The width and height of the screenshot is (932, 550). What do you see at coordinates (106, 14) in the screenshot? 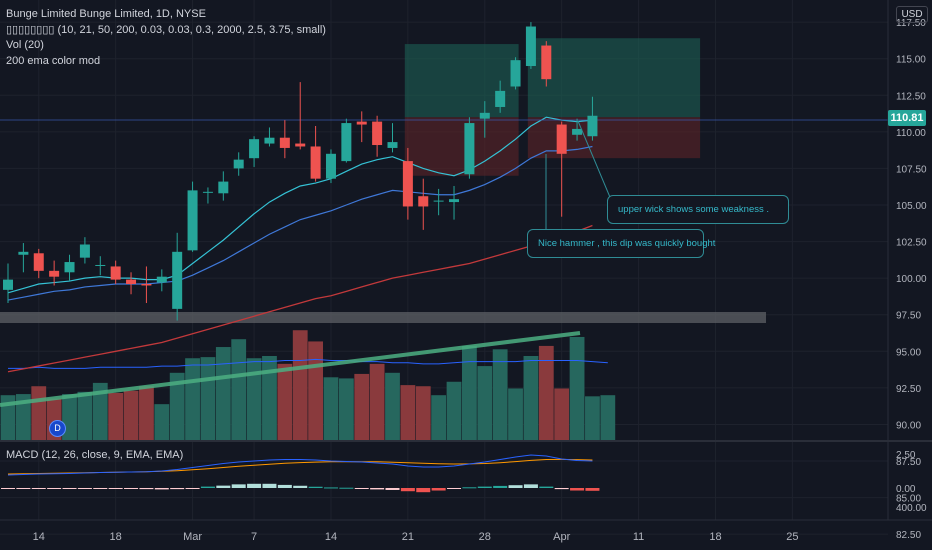
I see `symbol-title: Bunge Limited Bunge Limited, 1D, NYSE` at bounding box center [106, 14].